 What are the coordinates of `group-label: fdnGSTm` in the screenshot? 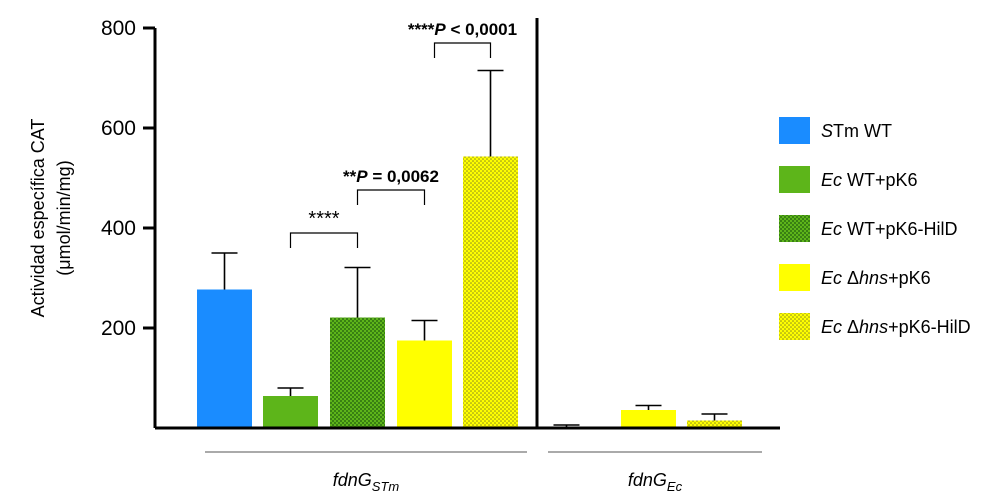 It's located at (366, 482).